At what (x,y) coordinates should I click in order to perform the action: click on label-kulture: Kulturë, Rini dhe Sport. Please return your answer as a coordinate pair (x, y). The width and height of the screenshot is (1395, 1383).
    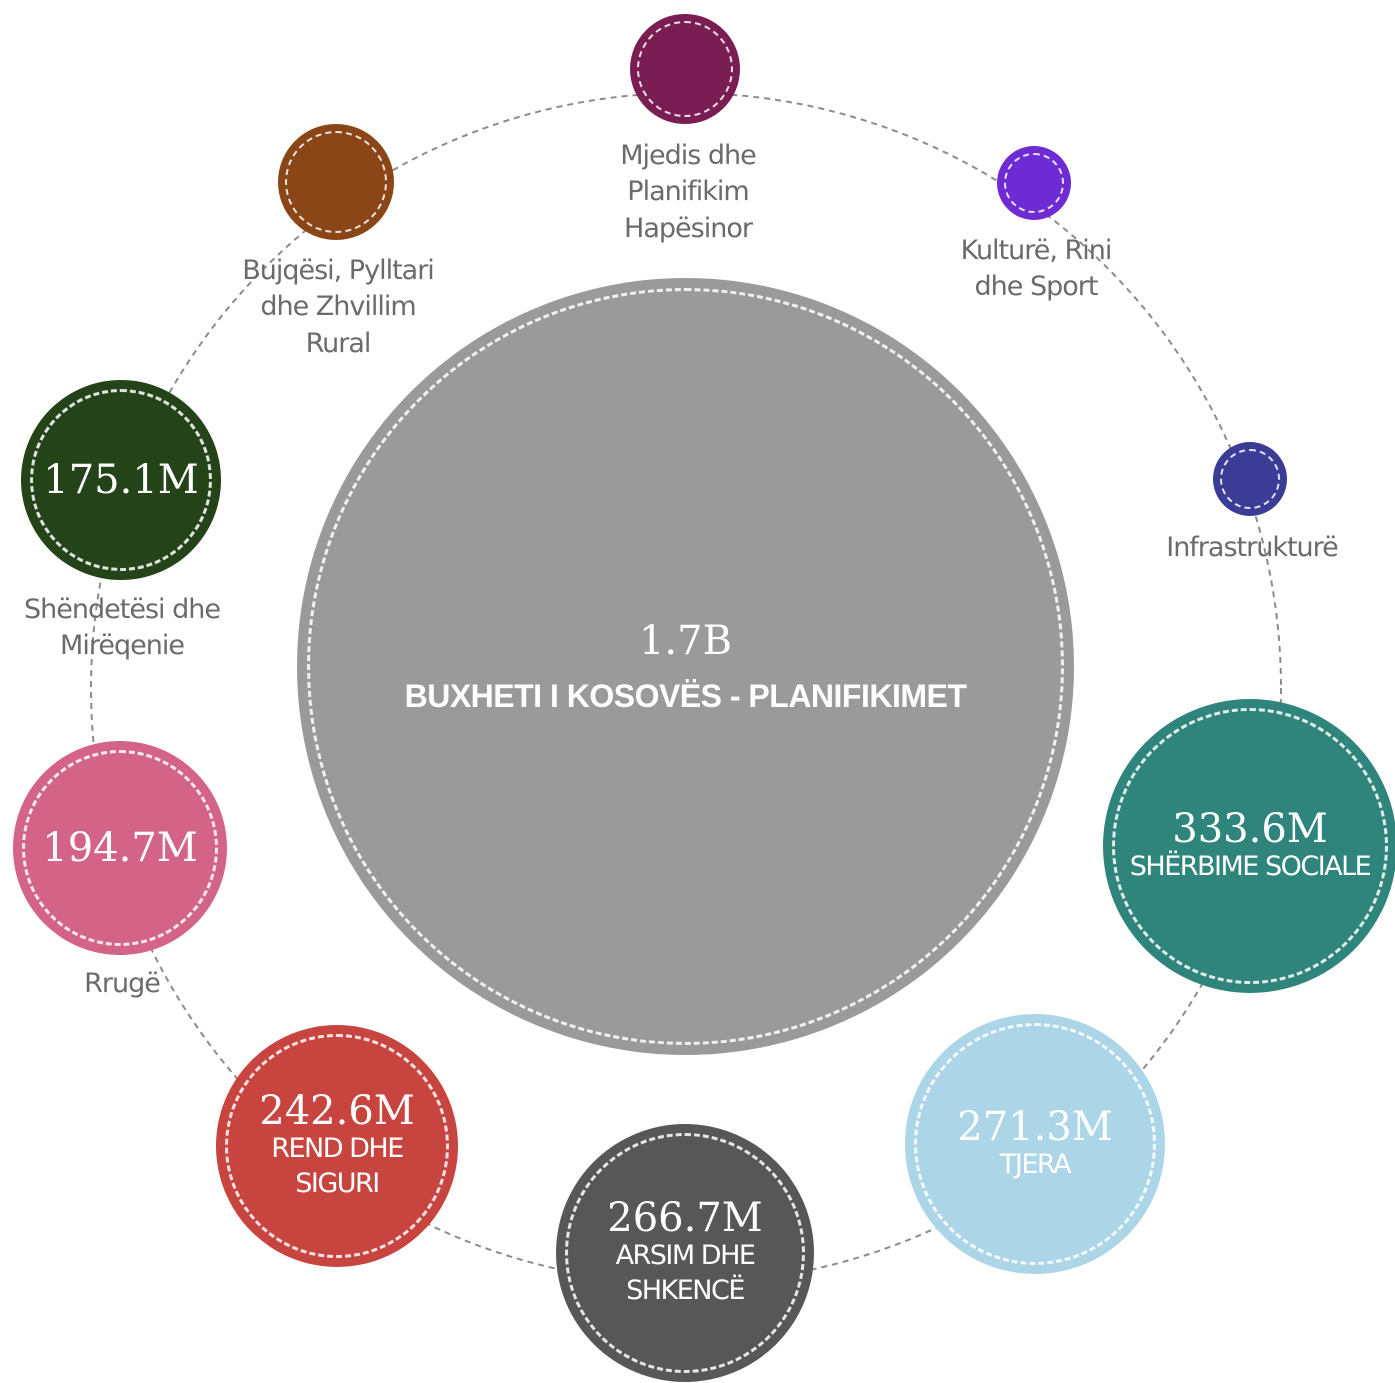
    Looking at the image, I should click on (1036, 269).